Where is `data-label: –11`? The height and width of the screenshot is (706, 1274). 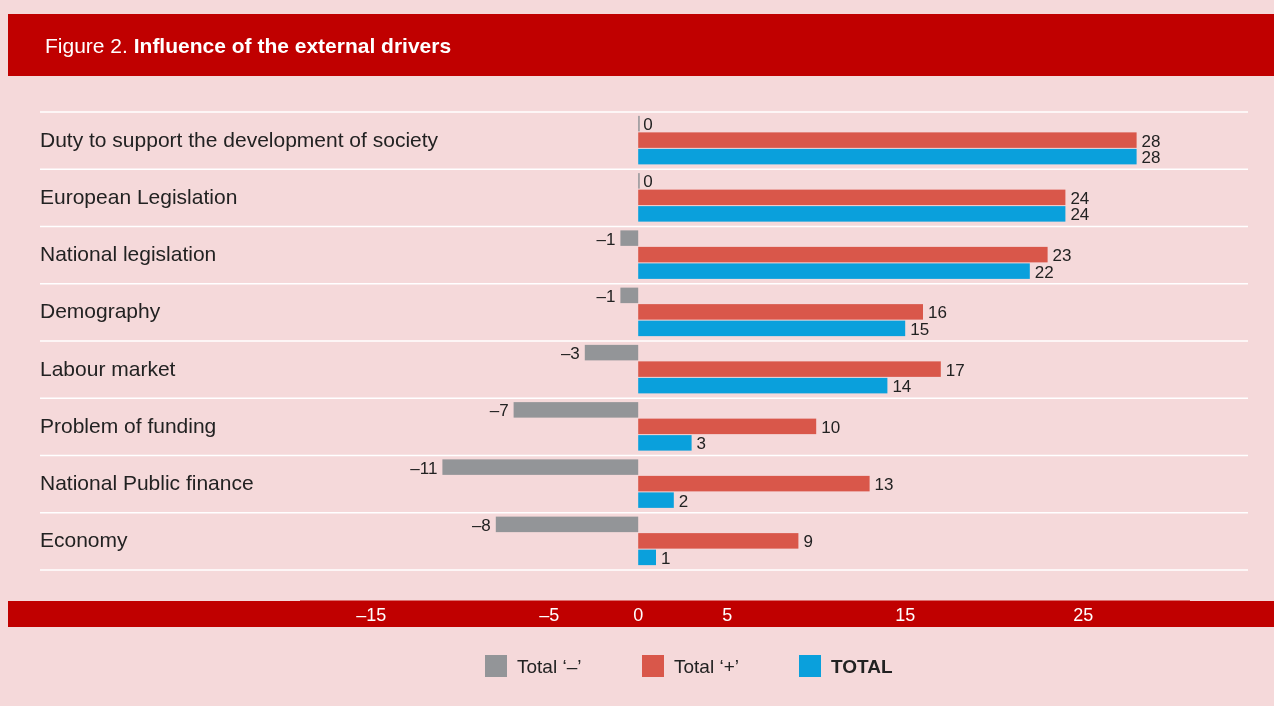
data-label: –11 is located at coordinates (424, 468).